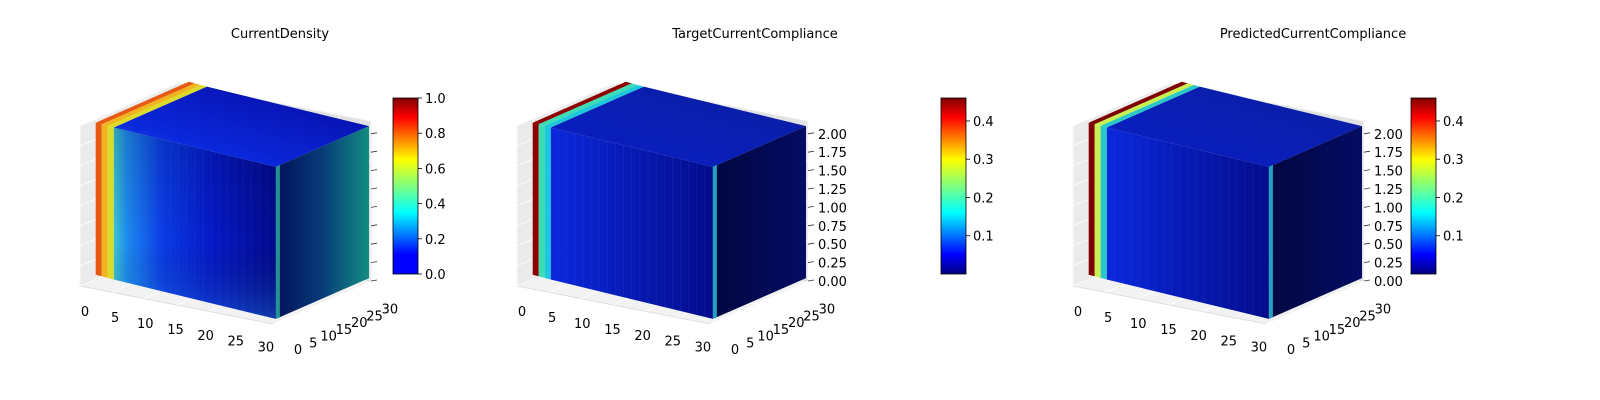 The height and width of the screenshot is (400, 1600). What do you see at coordinates (435, 134) in the screenshot?
I see `colorbar-tick-label: 0.8` at bounding box center [435, 134].